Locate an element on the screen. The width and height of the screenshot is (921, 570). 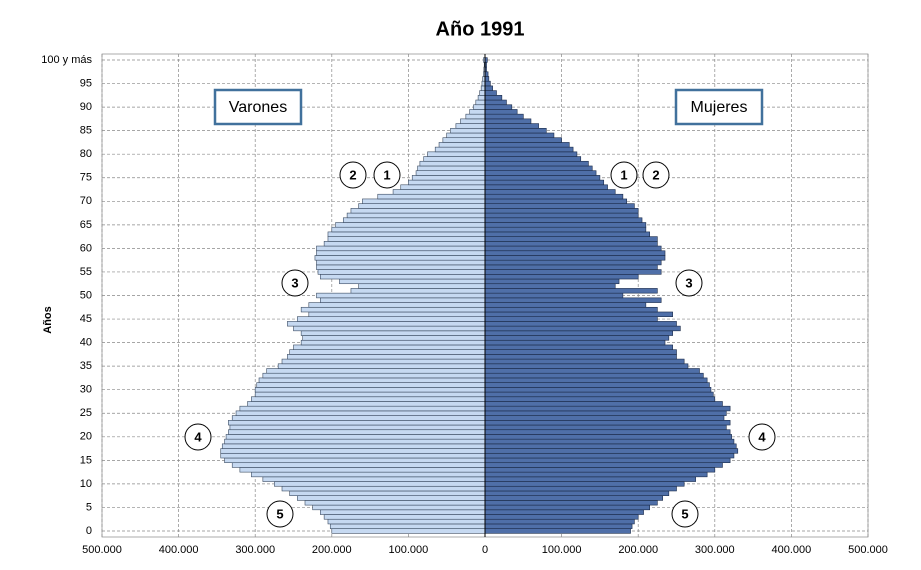
y-tick-label: 90 is located at coordinates (86, 107).